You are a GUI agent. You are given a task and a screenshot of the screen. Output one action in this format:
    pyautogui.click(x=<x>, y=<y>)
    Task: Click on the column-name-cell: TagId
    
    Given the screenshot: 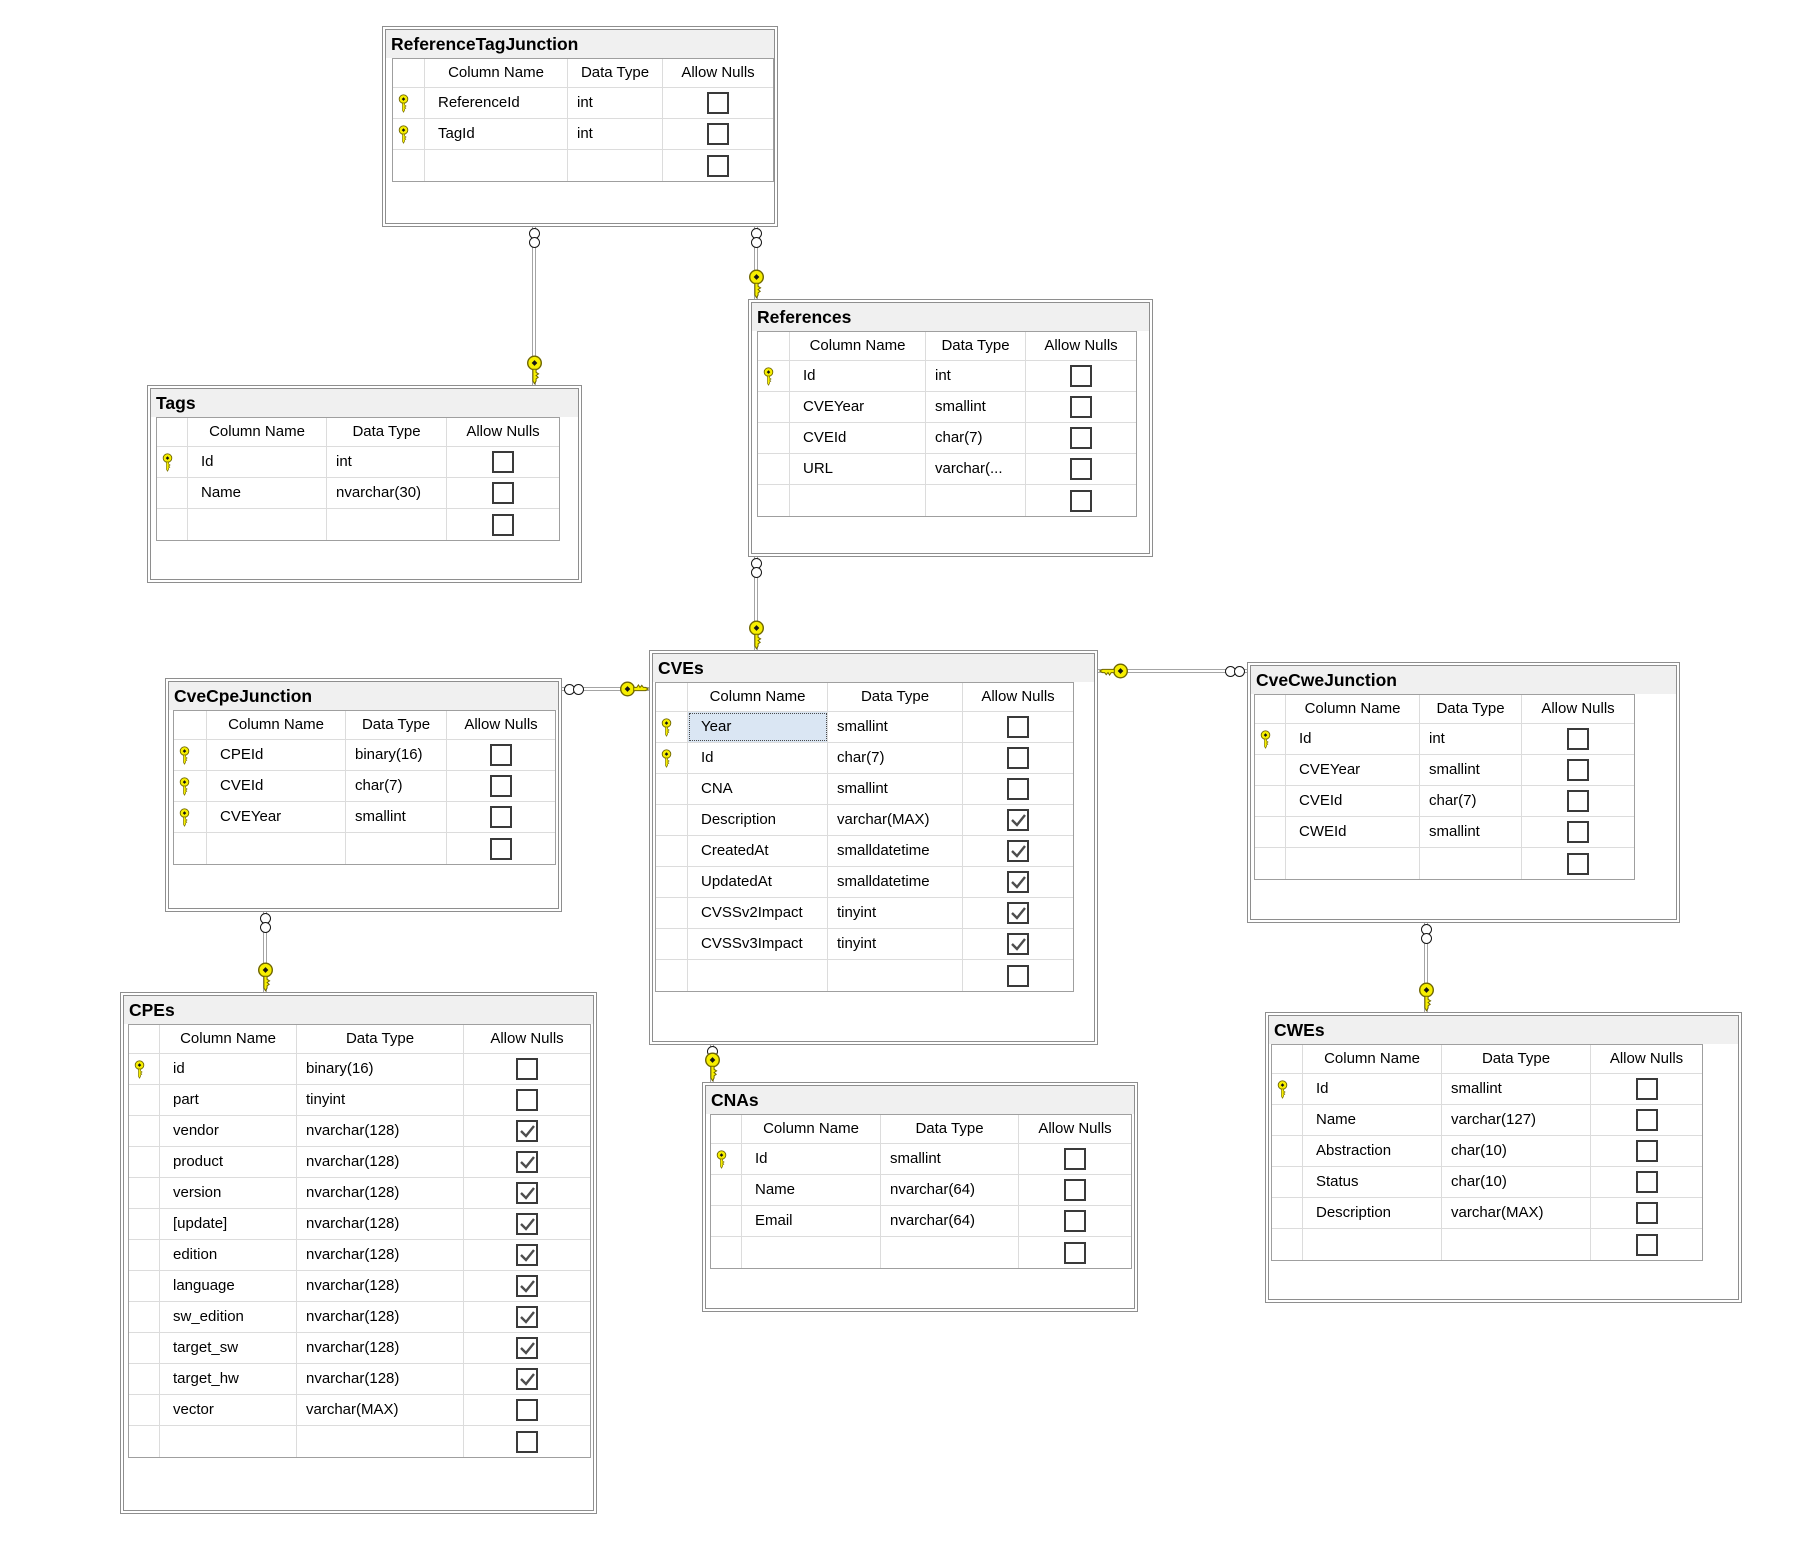 What is the action you would take?
    pyautogui.click(x=496, y=134)
    